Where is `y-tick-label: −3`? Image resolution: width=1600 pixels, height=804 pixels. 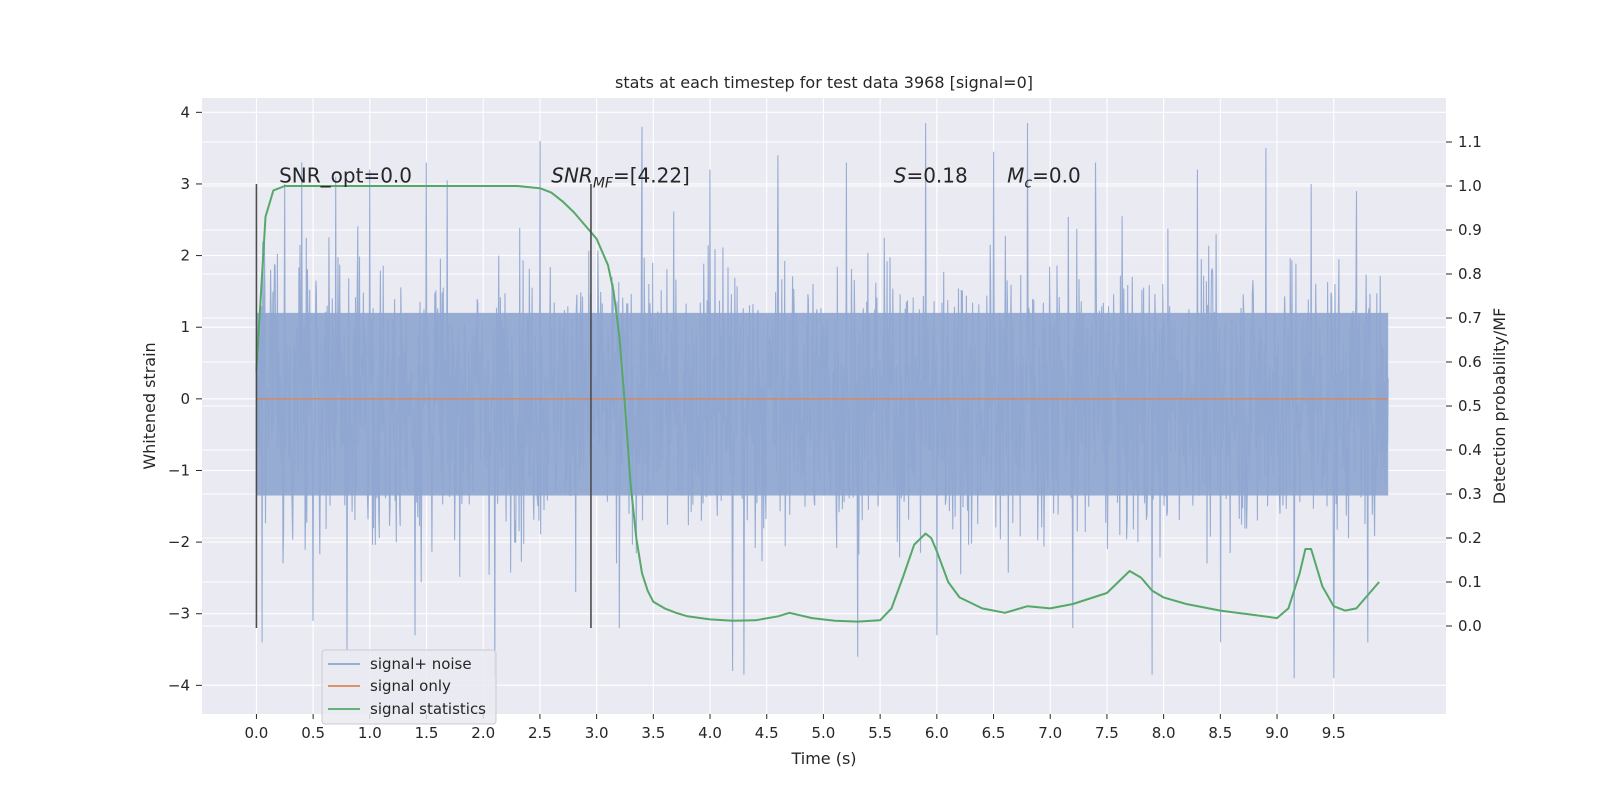
y-tick-label: −3 is located at coordinates (179, 614).